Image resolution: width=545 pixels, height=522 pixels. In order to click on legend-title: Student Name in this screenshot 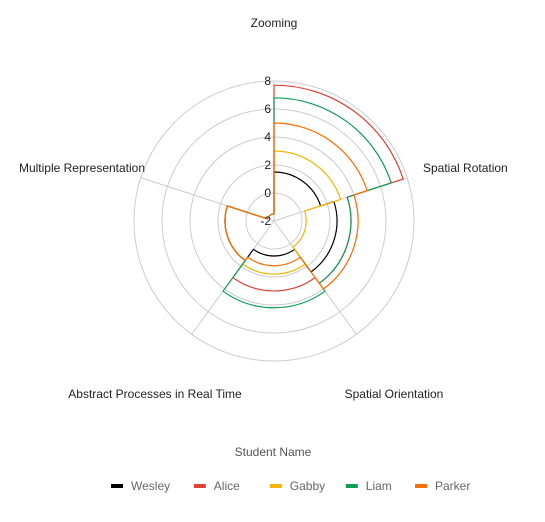, I will do `click(273, 452)`.